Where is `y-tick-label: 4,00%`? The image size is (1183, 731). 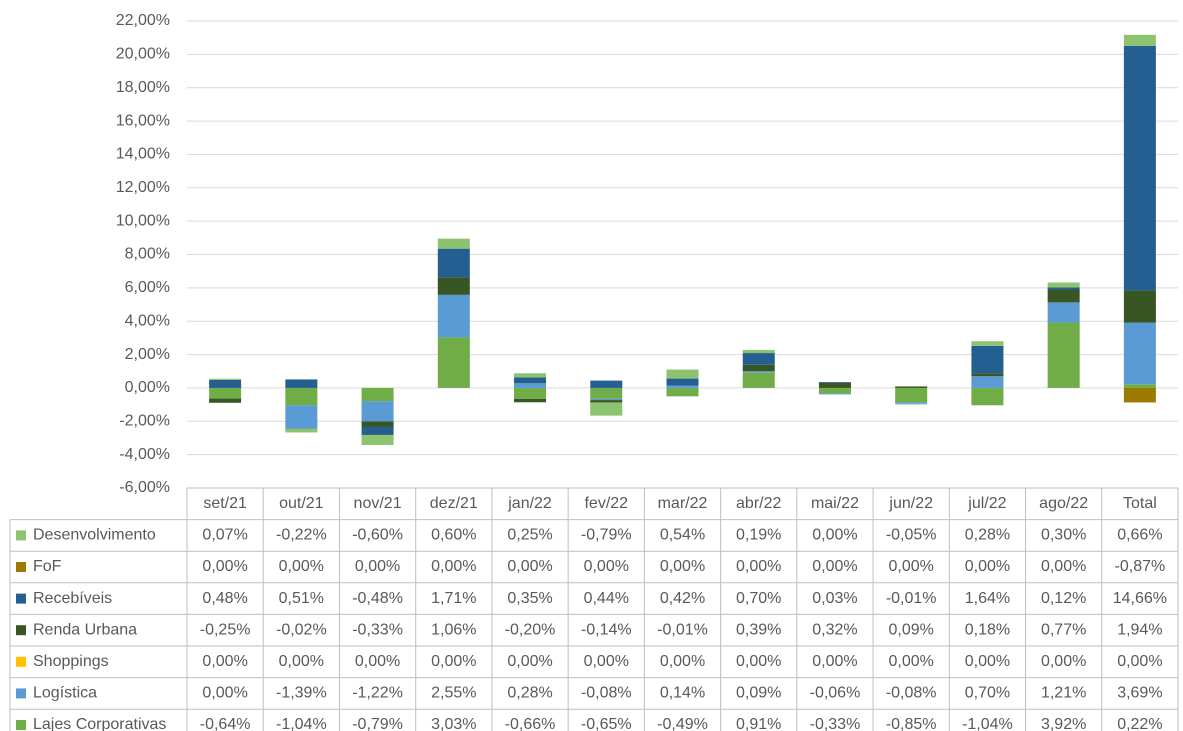
y-tick-label: 4,00% is located at coordinates (147, 320).